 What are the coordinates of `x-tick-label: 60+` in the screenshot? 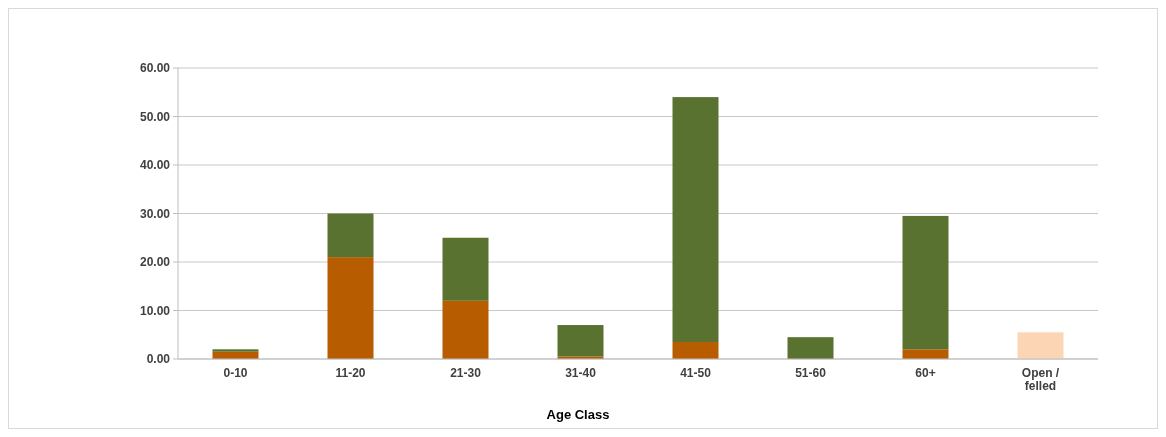 It's located at (925, 373).